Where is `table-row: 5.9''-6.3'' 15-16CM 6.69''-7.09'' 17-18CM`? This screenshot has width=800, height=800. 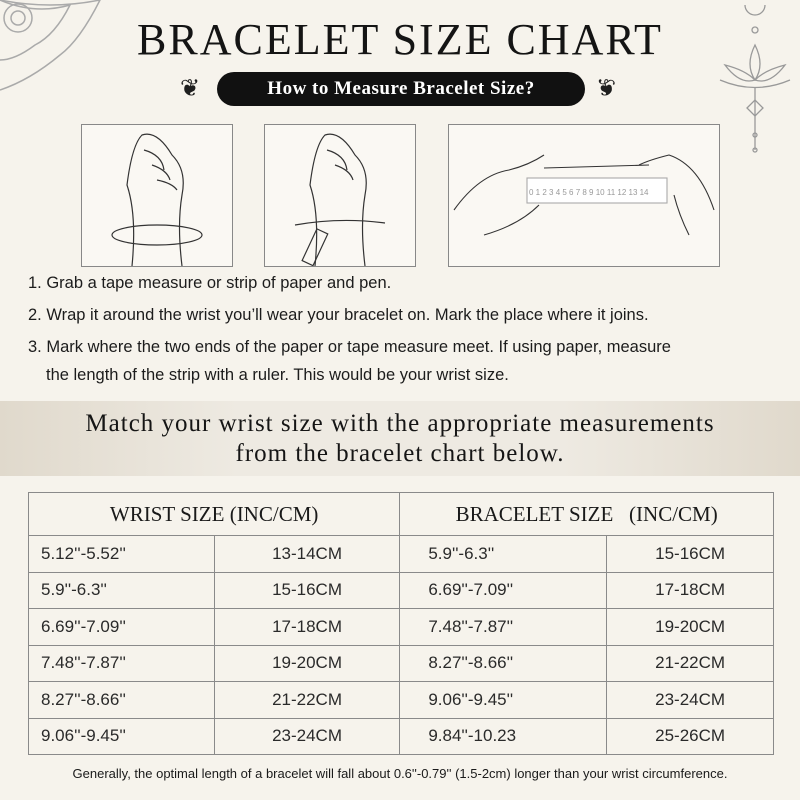 table-row: 5.9''-6.3'' 15-16CM 6.69''-7.09'' 17-18CM is located at coordinates (401, 590).